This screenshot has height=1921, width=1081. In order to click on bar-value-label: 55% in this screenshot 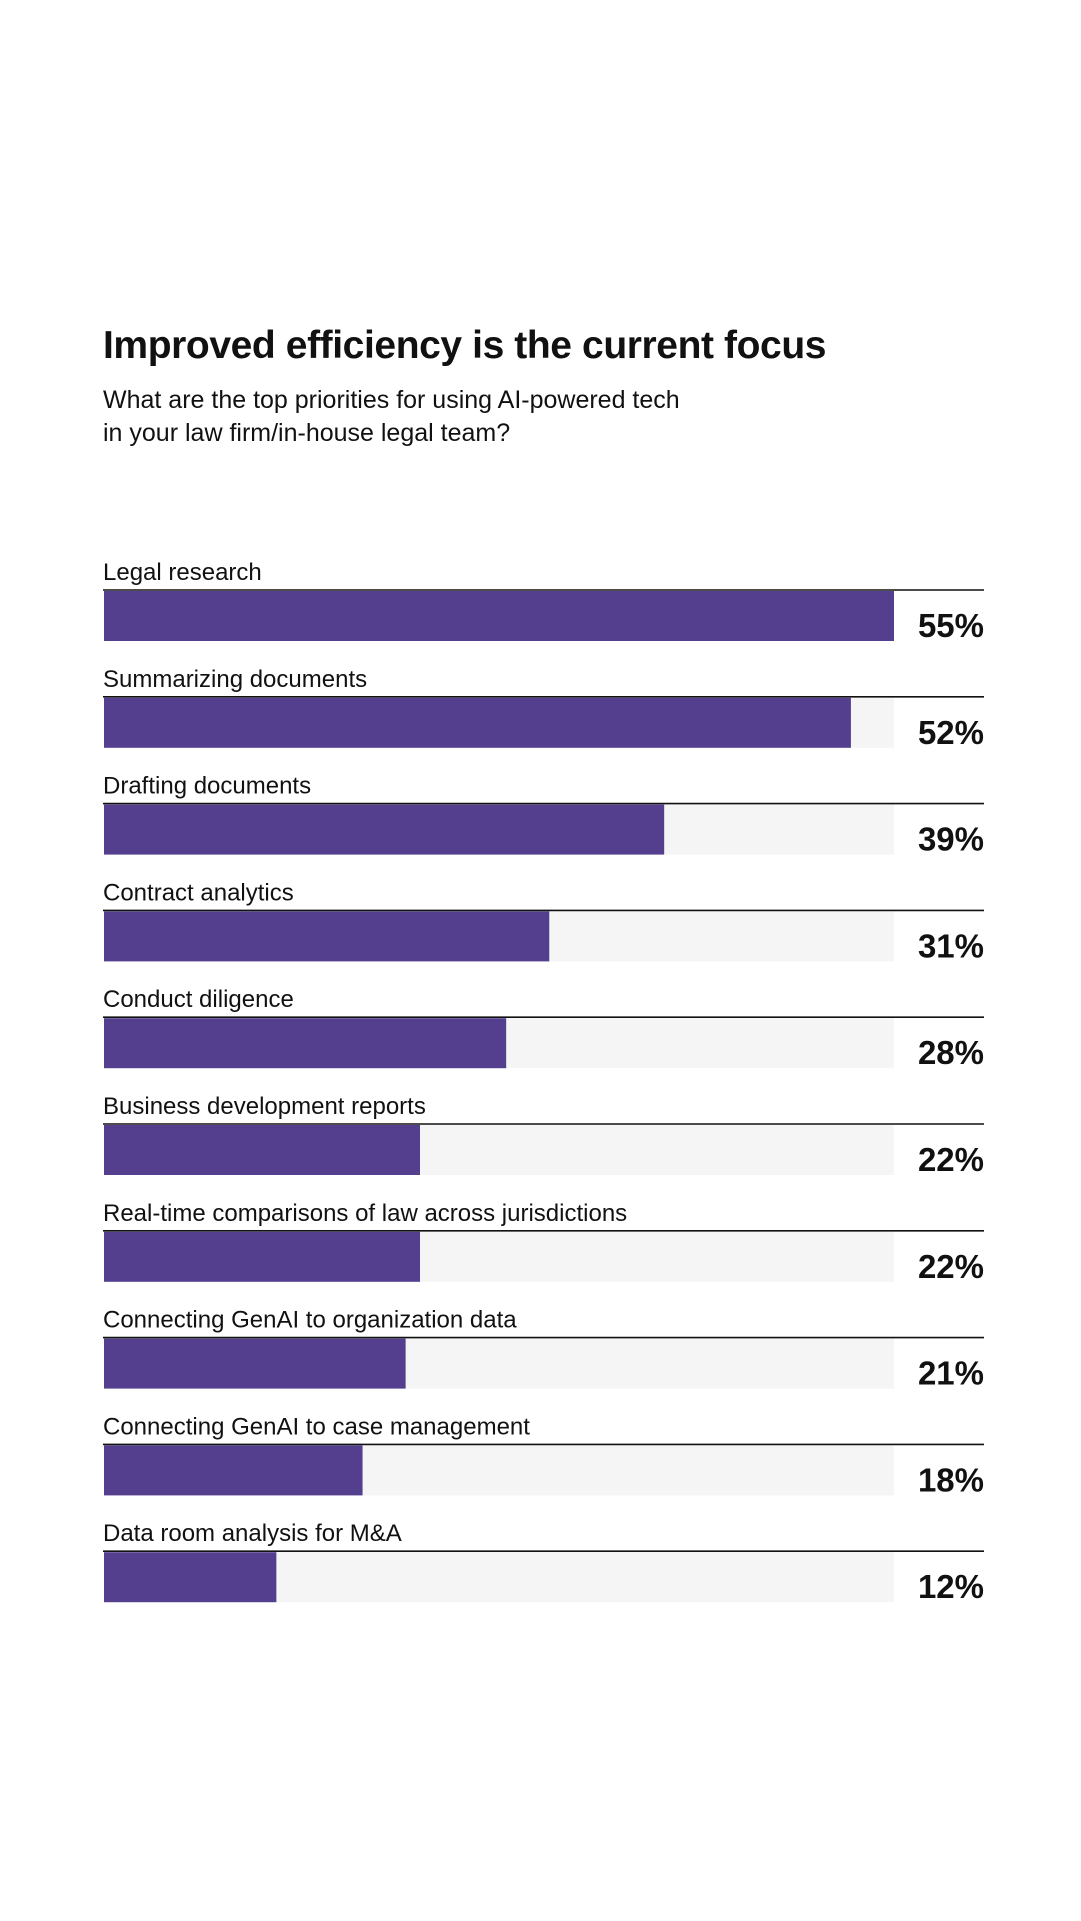, I will do `click(951, 625)`.